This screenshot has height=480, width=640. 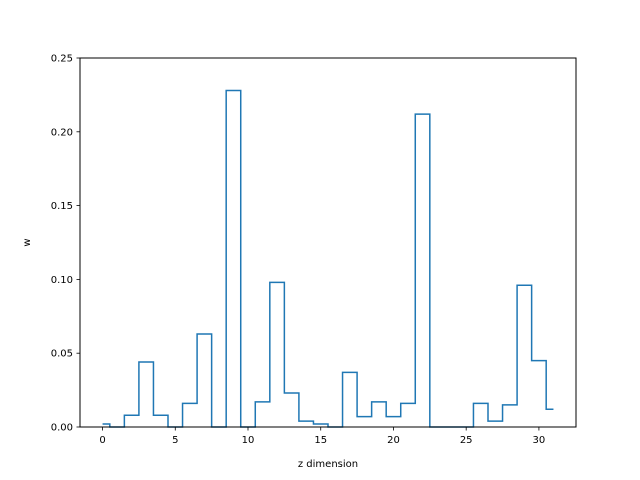 What do you see at coordinates (65, 244) in the screenshot?
I see `y-axis-ticks: 0.00 0.05 0.10 0.15 0.20 0.25` at bounding box center [65, 244].